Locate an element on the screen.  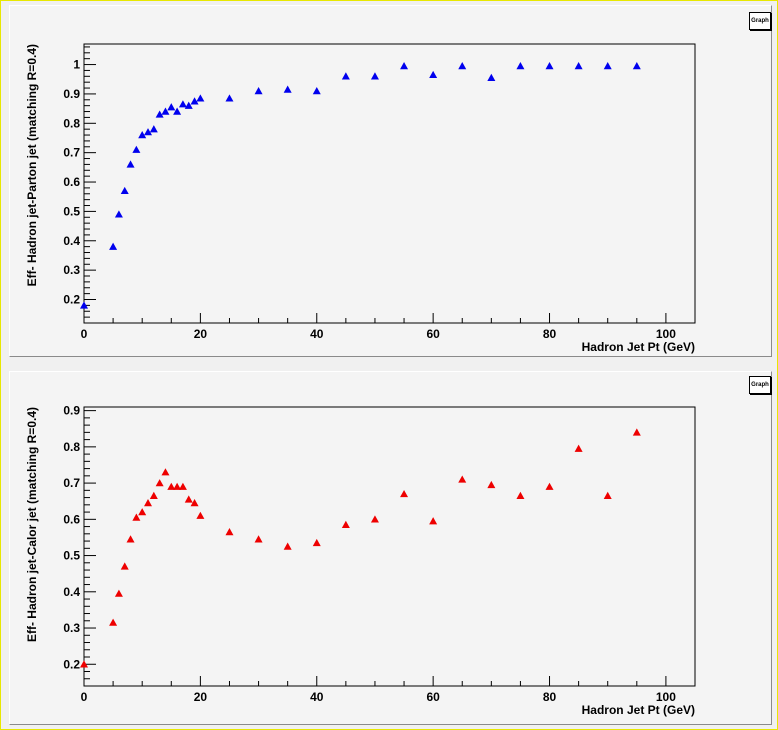
bottom-x-tick-label: 100 is located at coordinates (666, 697).